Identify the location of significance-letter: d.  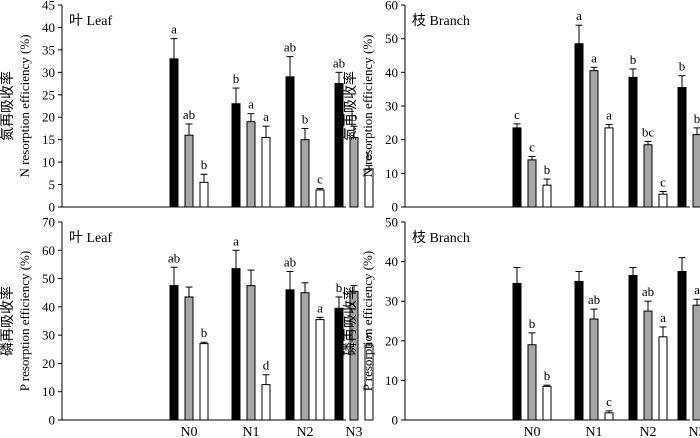
(266, 365).